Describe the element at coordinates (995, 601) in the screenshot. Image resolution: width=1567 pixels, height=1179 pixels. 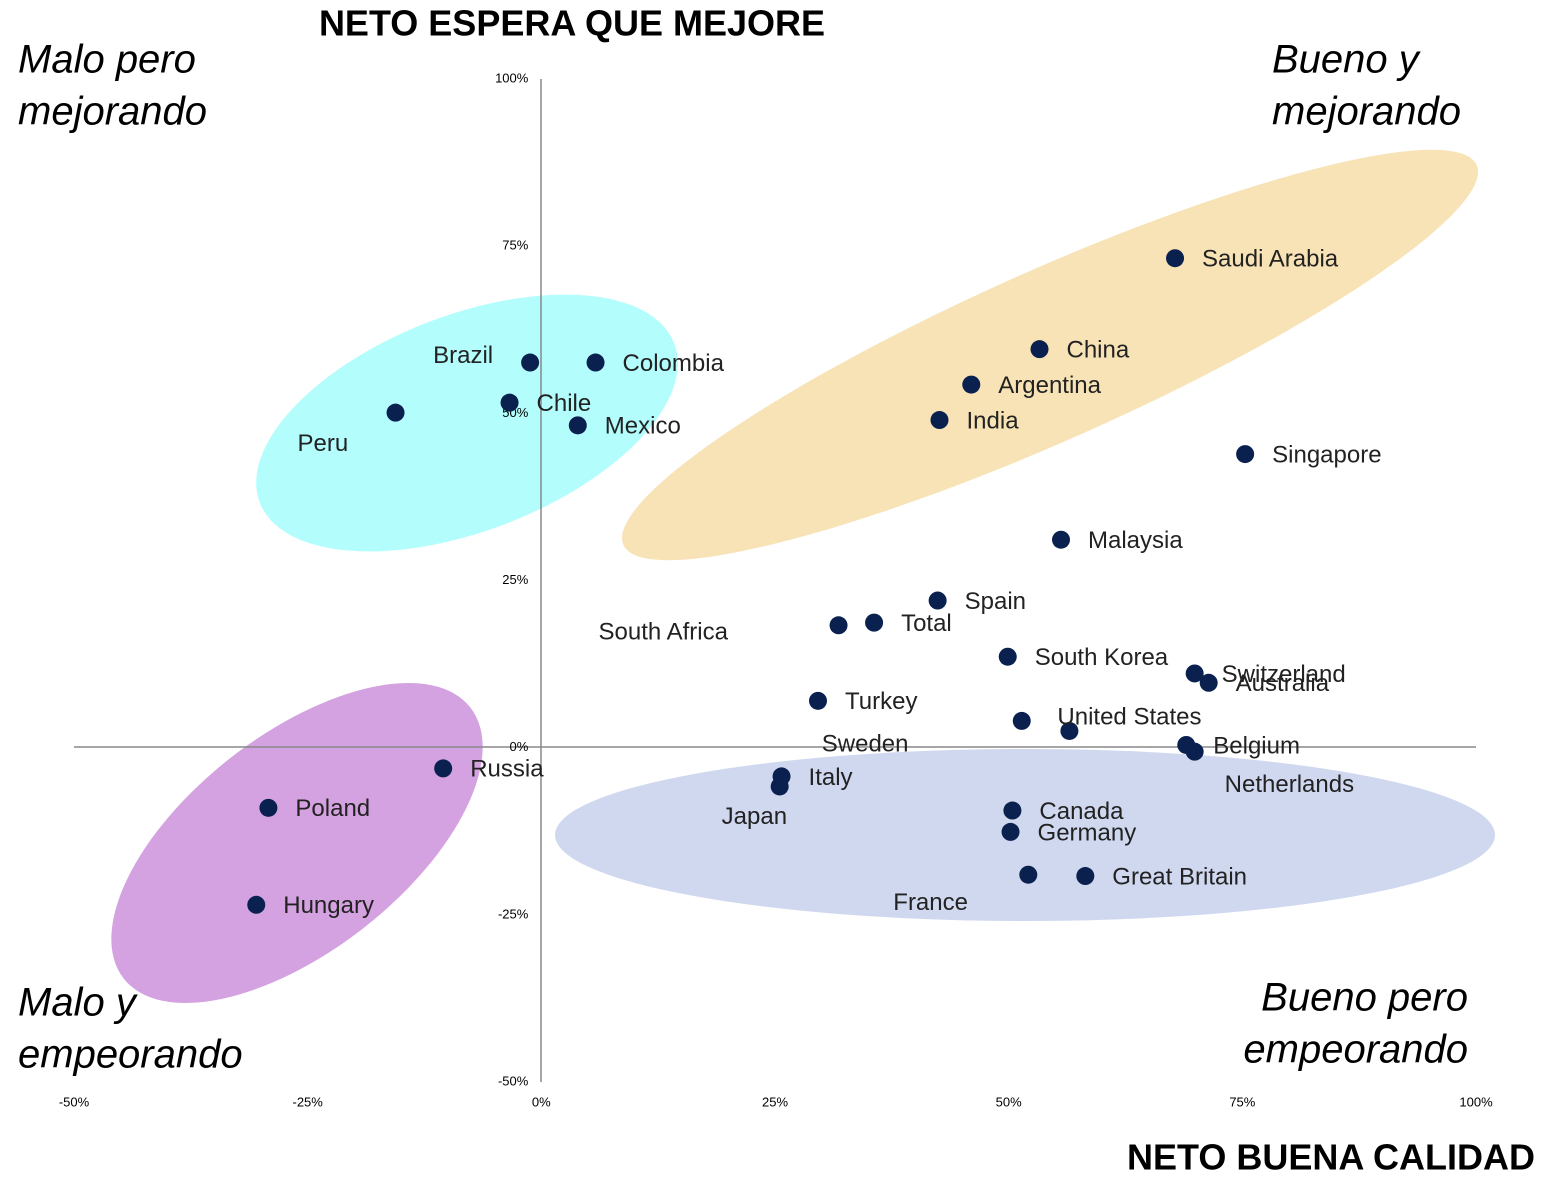
I see `point-label: Spain` at that location.